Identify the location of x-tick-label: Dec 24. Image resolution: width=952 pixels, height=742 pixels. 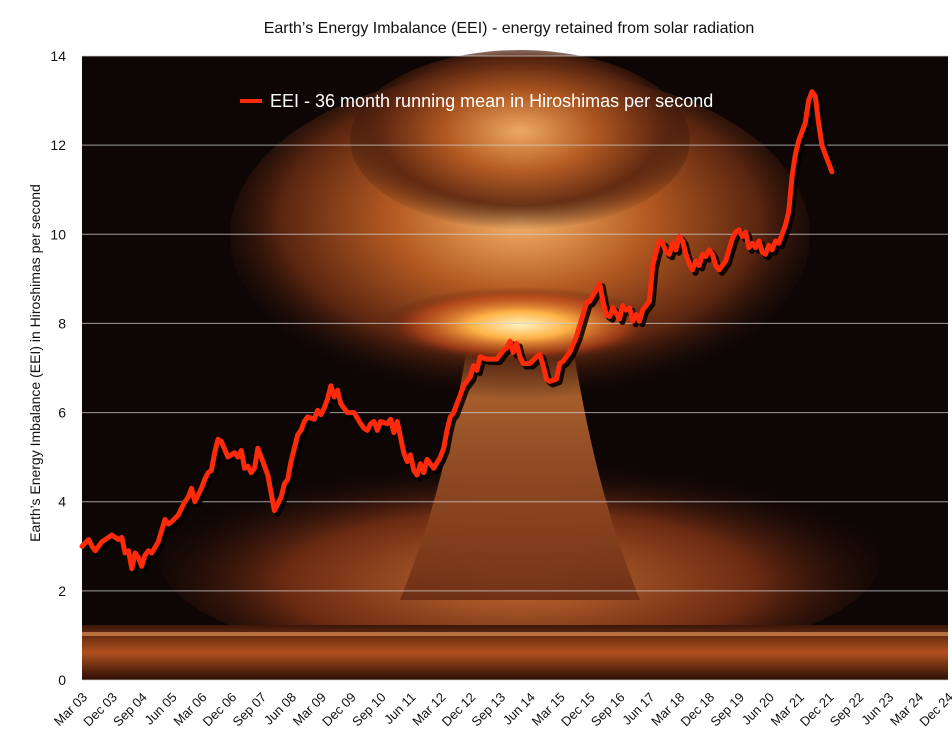
(934, 710).